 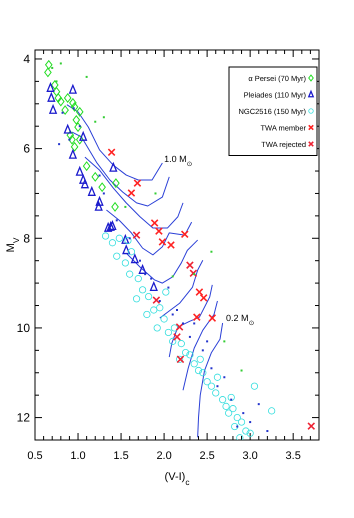 What do you see at coordinates (164, 456) in the screenshot?
I see `x-tick-label: 2.0` at bounding box center [164, 456].